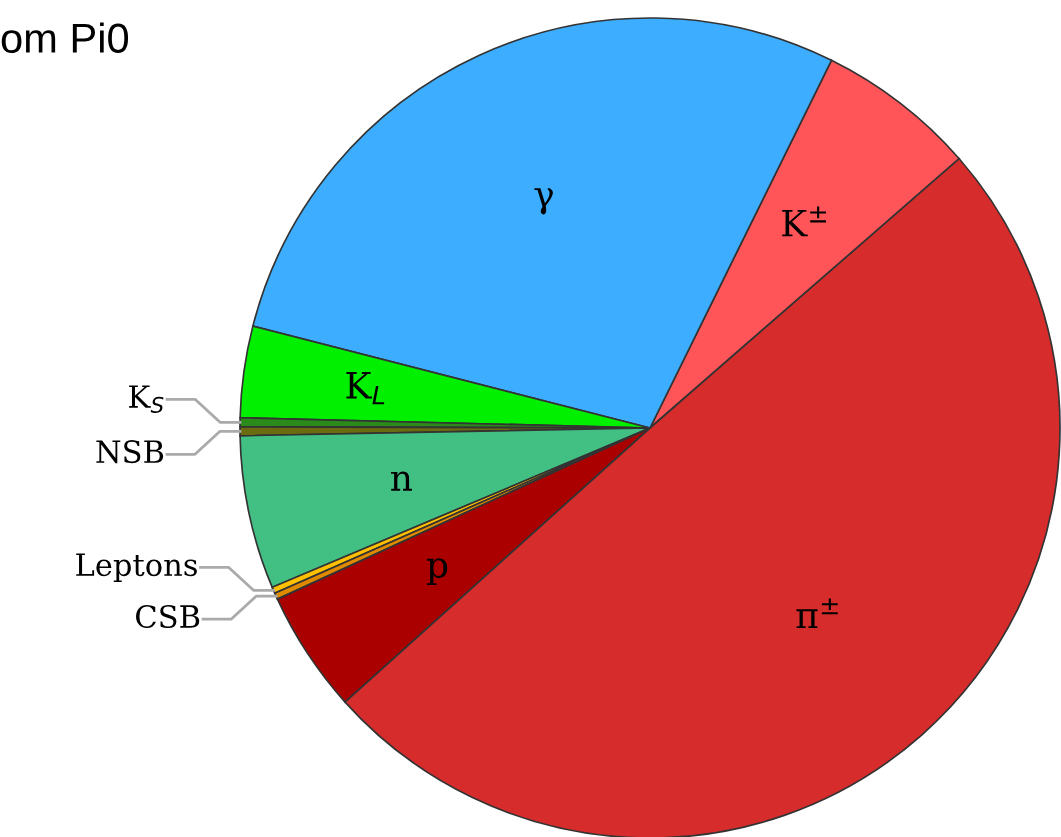 This screenshot has height=837, width=1061. Describe the element at coordinates (804, 221) in the screenshot. I see `slice-label: K$^{±}$` at that location.